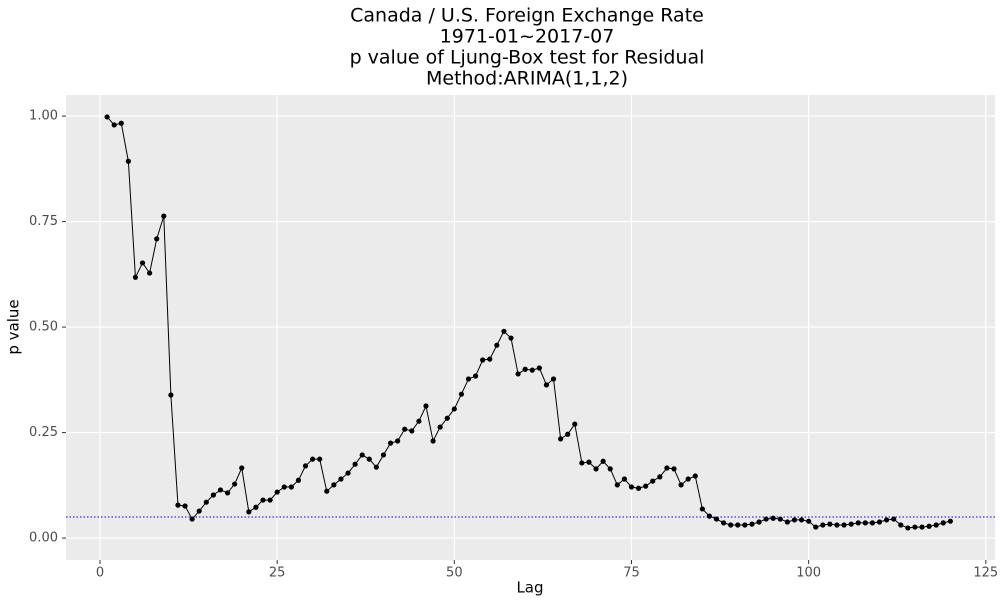 The image size is (1000, 600). I want to click on x-axis-title: Lag, so click(529, 588).